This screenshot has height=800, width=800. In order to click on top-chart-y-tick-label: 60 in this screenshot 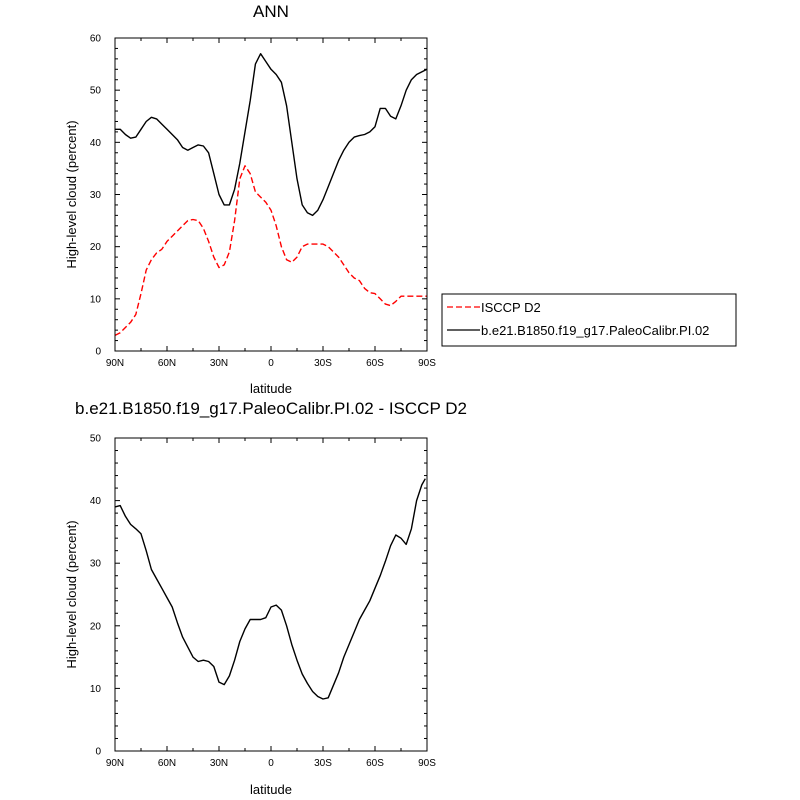, I will do `click(96, 39)`.